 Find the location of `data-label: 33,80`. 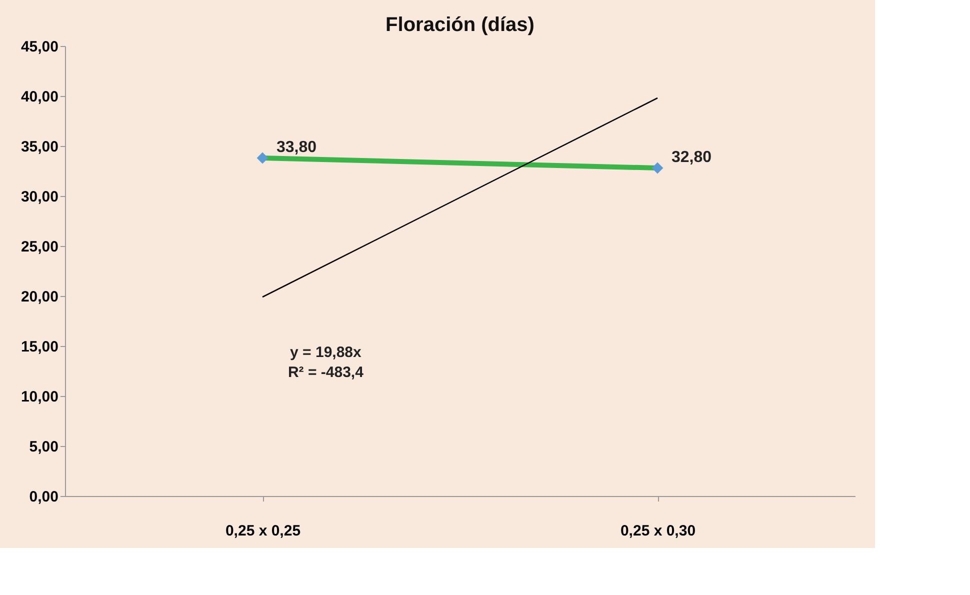

data-label: 33,80 is located at coordinates (296, 147).